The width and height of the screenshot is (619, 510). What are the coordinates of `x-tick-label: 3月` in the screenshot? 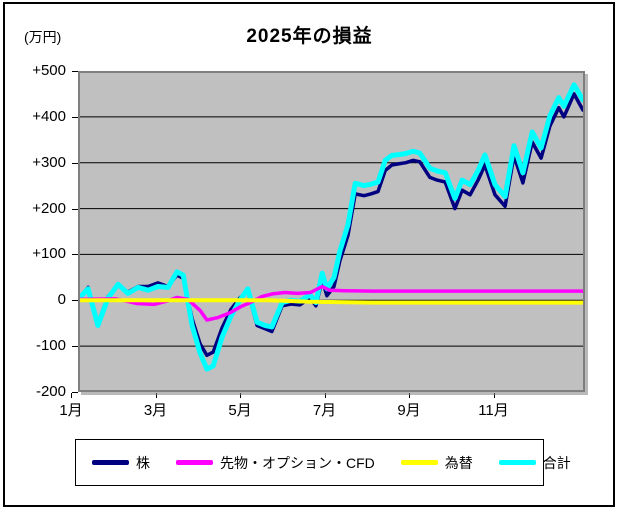 It's located at (155, 410).